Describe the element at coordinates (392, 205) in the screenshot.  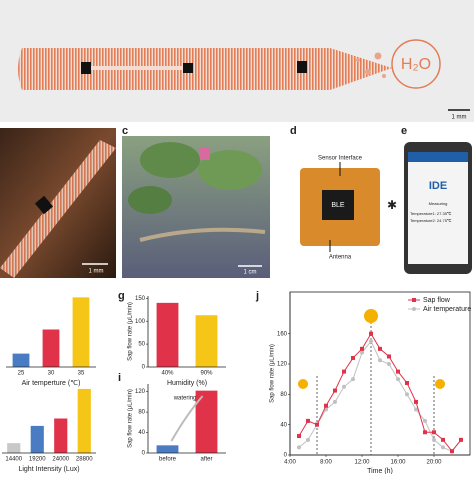
I see `bluetooth-icon: ✱` at that location.